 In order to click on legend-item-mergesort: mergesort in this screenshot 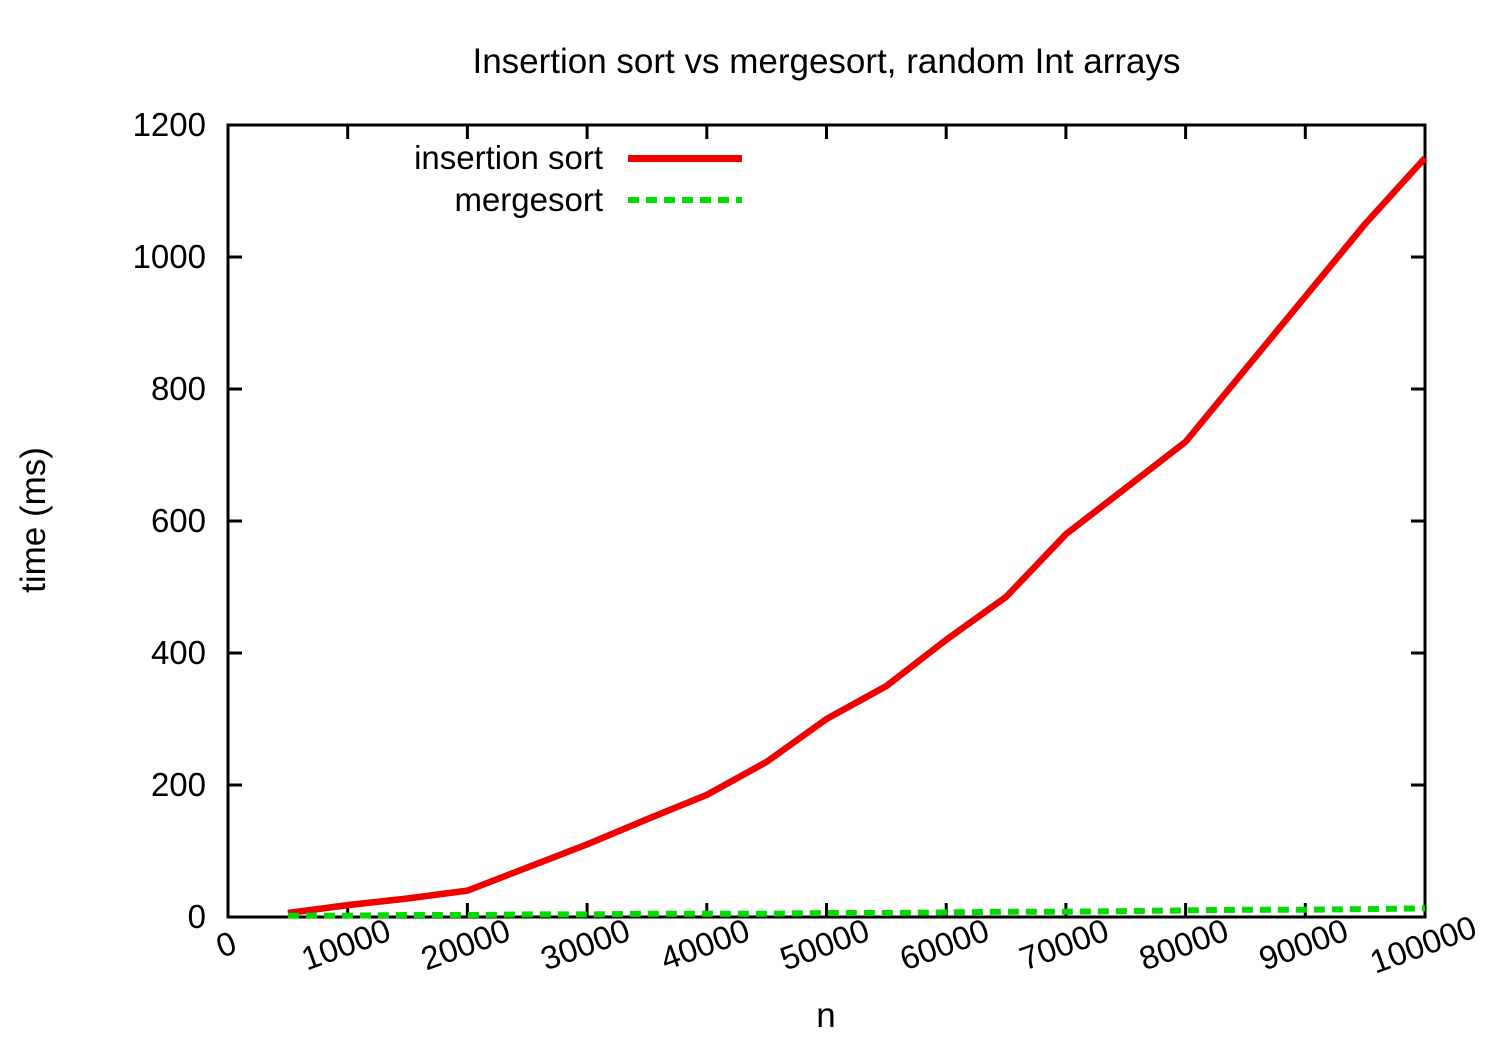, I will do `click(485, 200)`.